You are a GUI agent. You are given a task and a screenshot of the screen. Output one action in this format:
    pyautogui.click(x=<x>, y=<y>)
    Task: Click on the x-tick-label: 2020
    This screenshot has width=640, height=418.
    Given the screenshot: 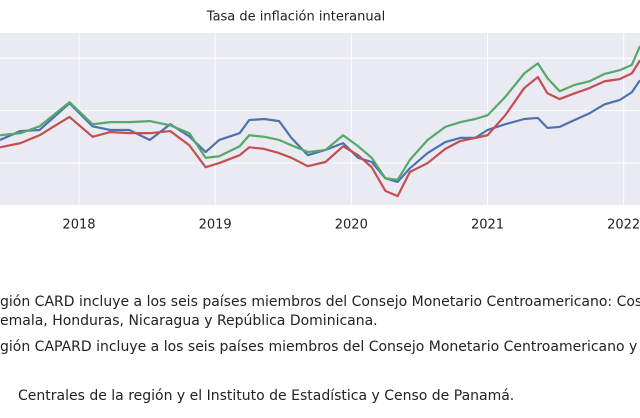 What is the action you would take?
    pyautogui.click(x=351, y=225)
    